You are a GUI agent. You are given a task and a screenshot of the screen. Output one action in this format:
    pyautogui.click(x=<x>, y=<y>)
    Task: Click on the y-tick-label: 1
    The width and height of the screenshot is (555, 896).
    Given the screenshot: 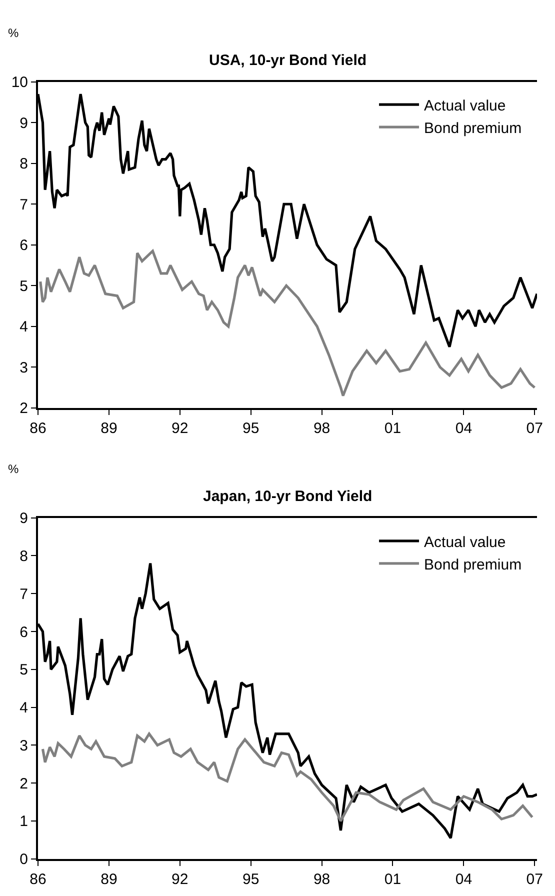 What is the action you would take?
    pyautogui.click(x=24, y=821)
    